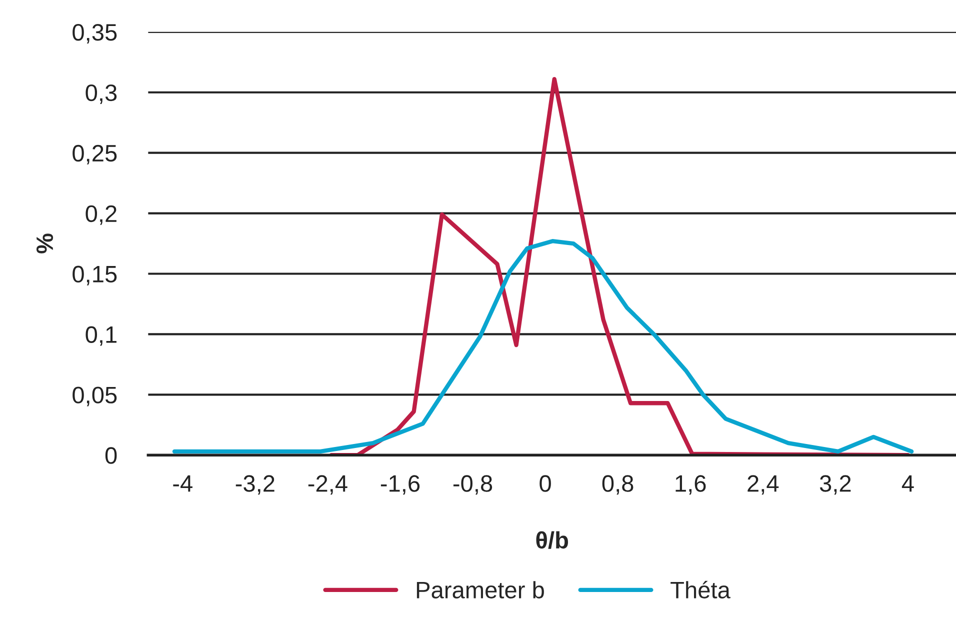 The image size is (956, 626). Describe the element at coordinates (45, 244) in the screenshot. I see `y-axis-title: %` at that location.